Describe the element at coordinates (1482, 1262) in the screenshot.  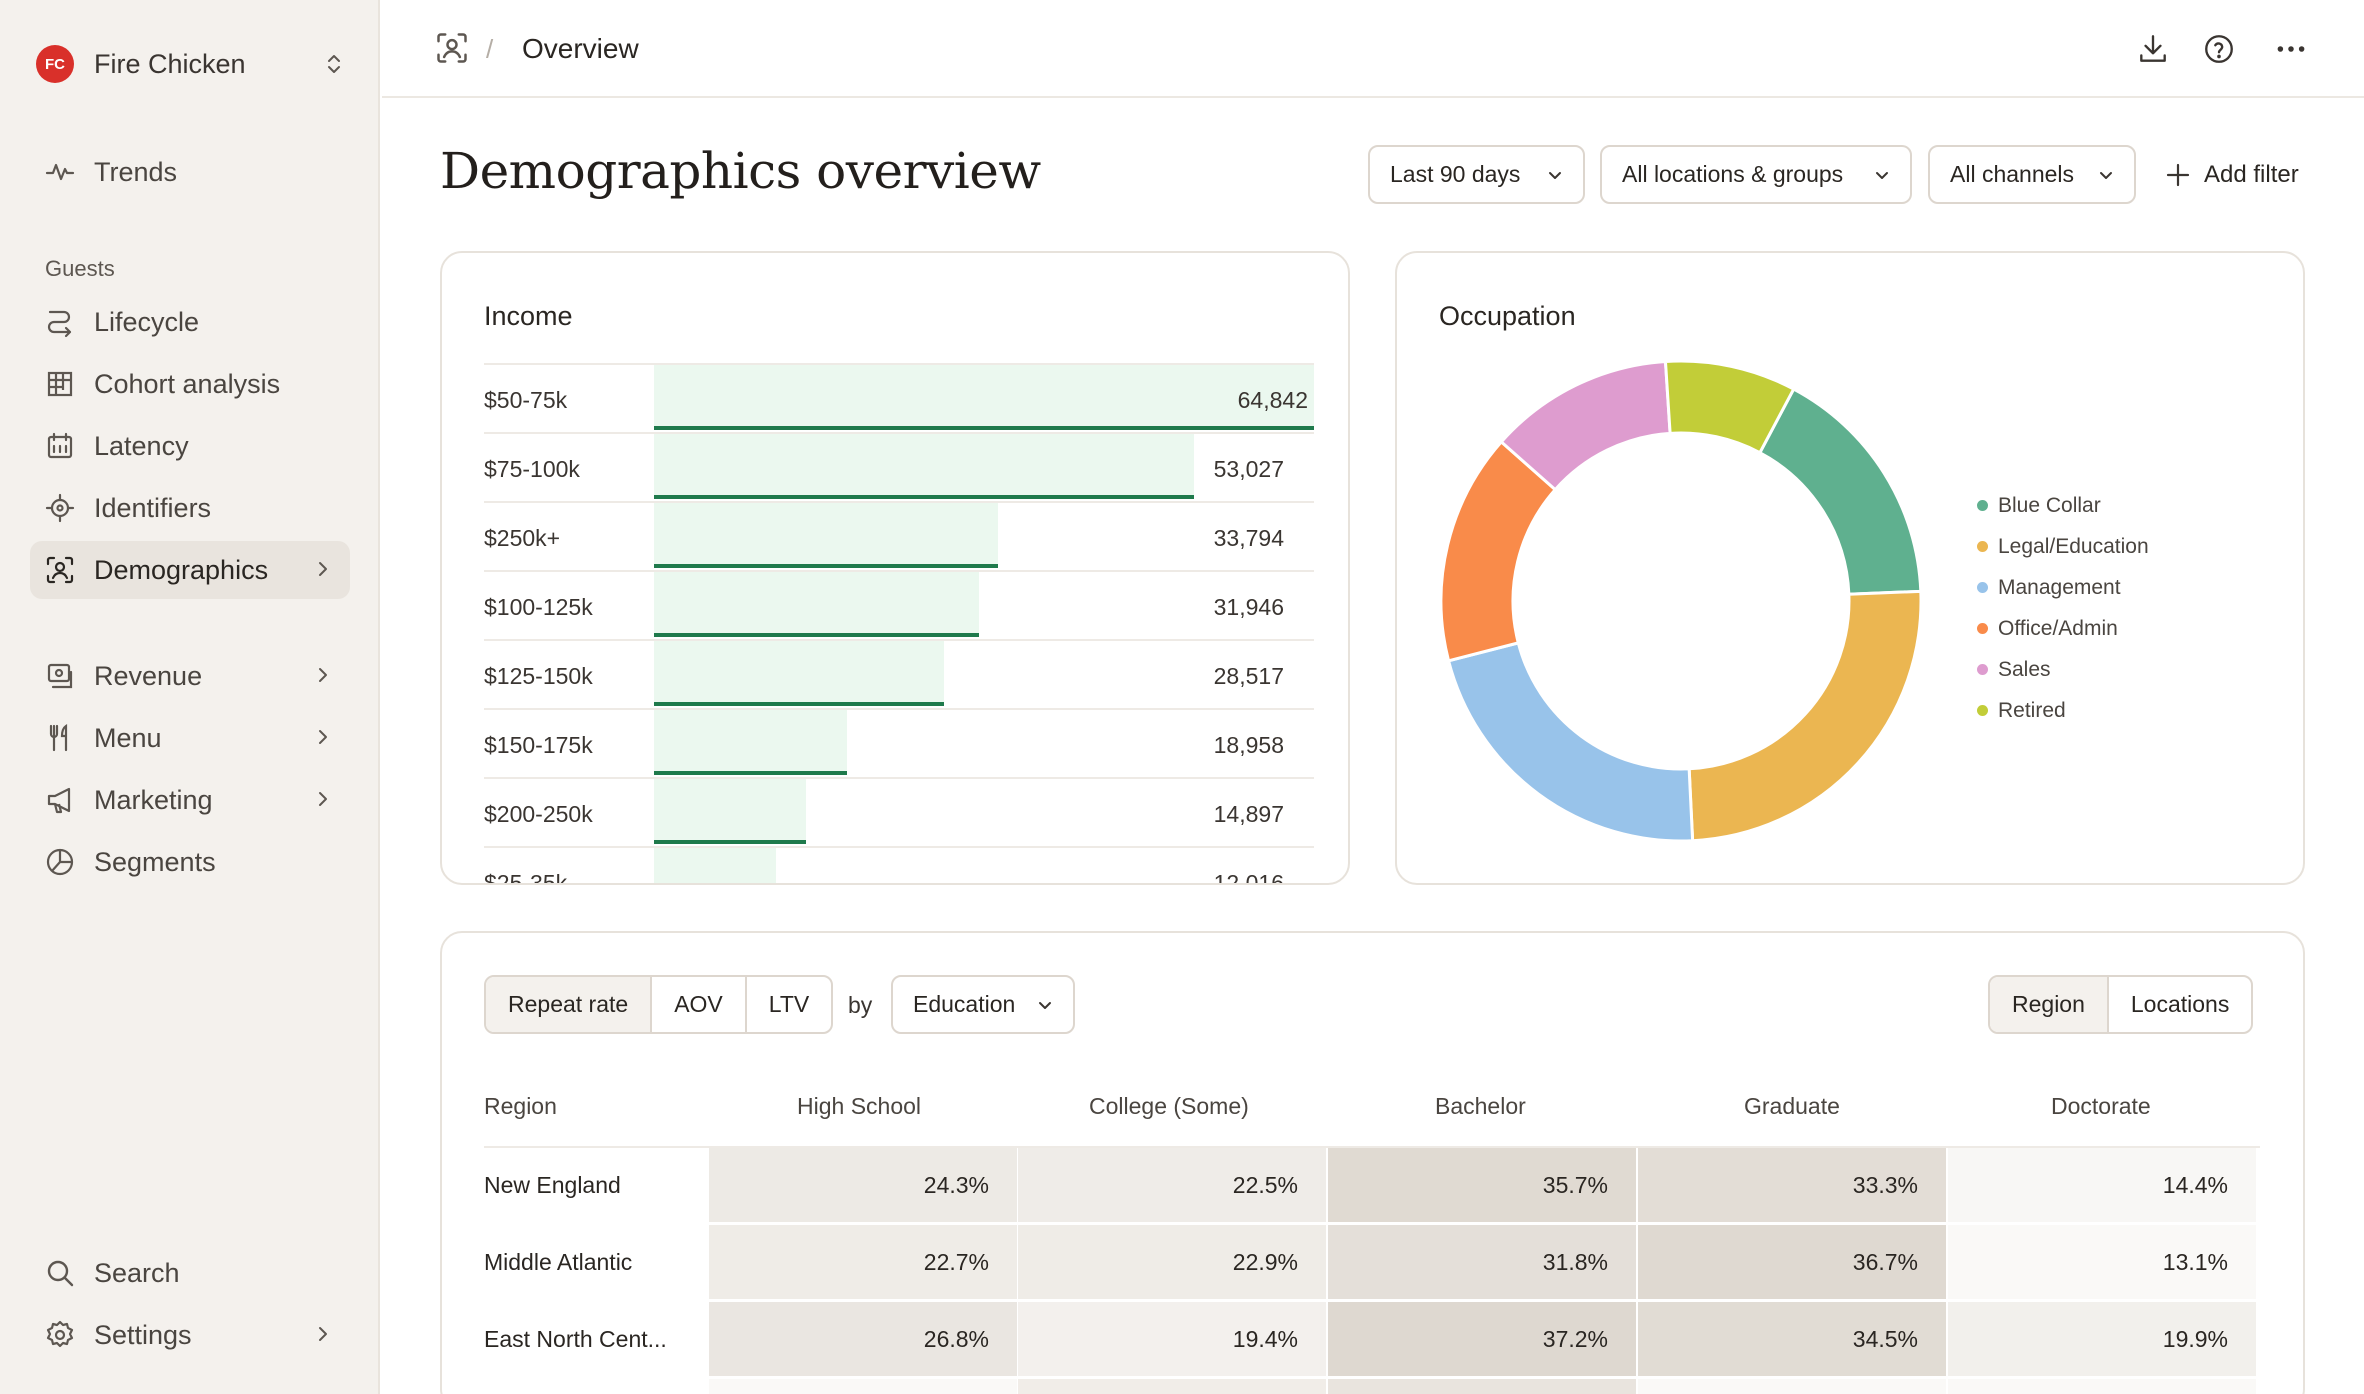
I see `table-cell: 31.8%` at that location.